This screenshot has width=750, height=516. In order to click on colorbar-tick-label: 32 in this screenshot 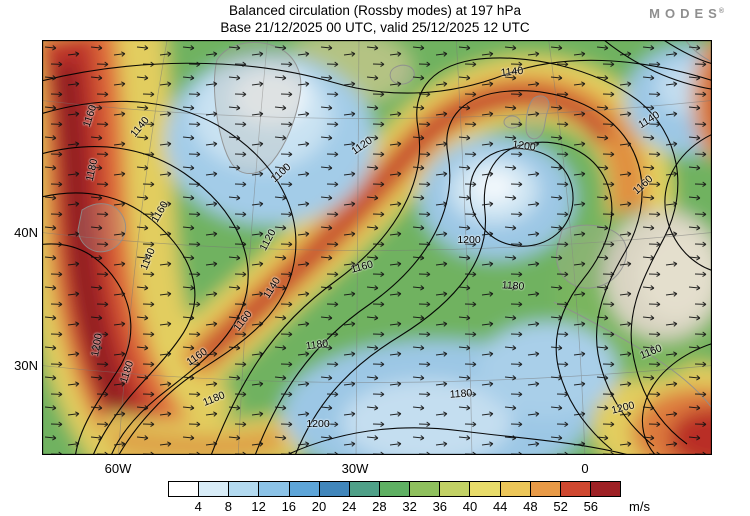, I will do `click(409, 506)`.